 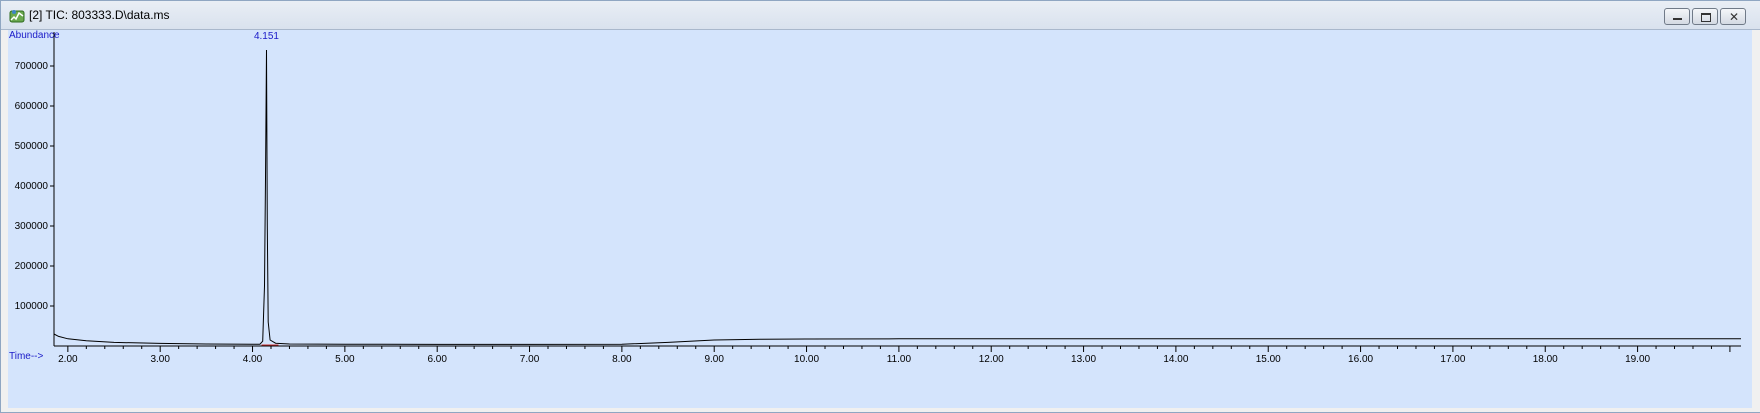 I want to click on x-axis-label: Time-->, so click(x=26, y=356).